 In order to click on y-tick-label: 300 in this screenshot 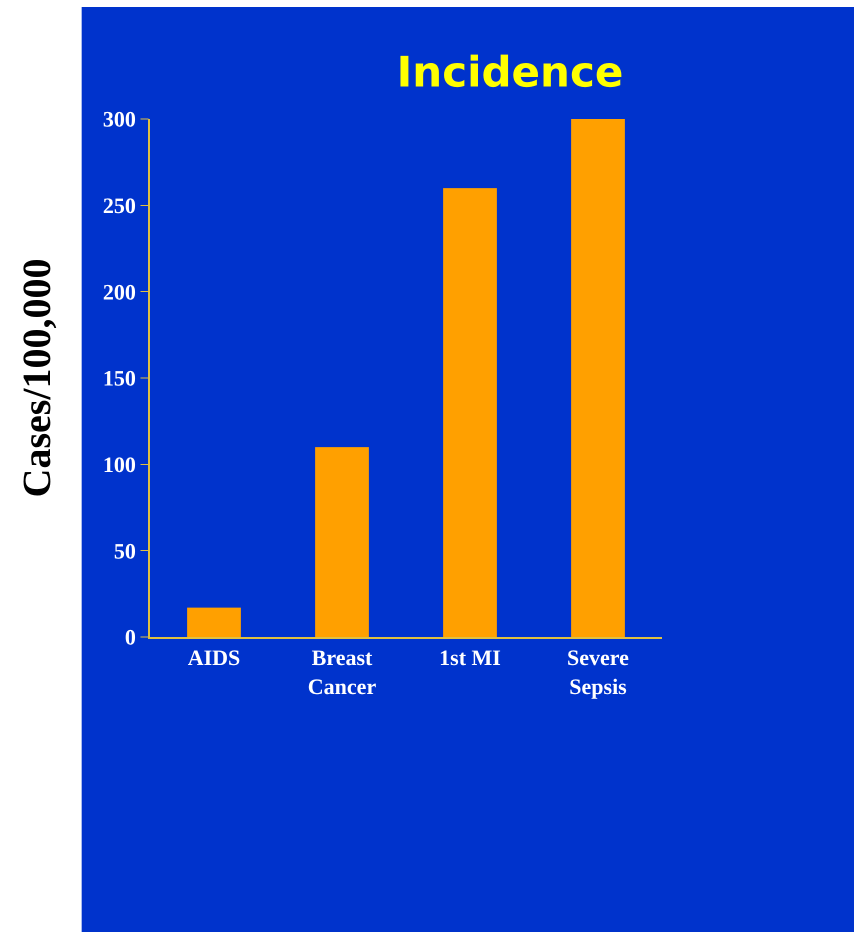, I will do `click(119, 119)`.